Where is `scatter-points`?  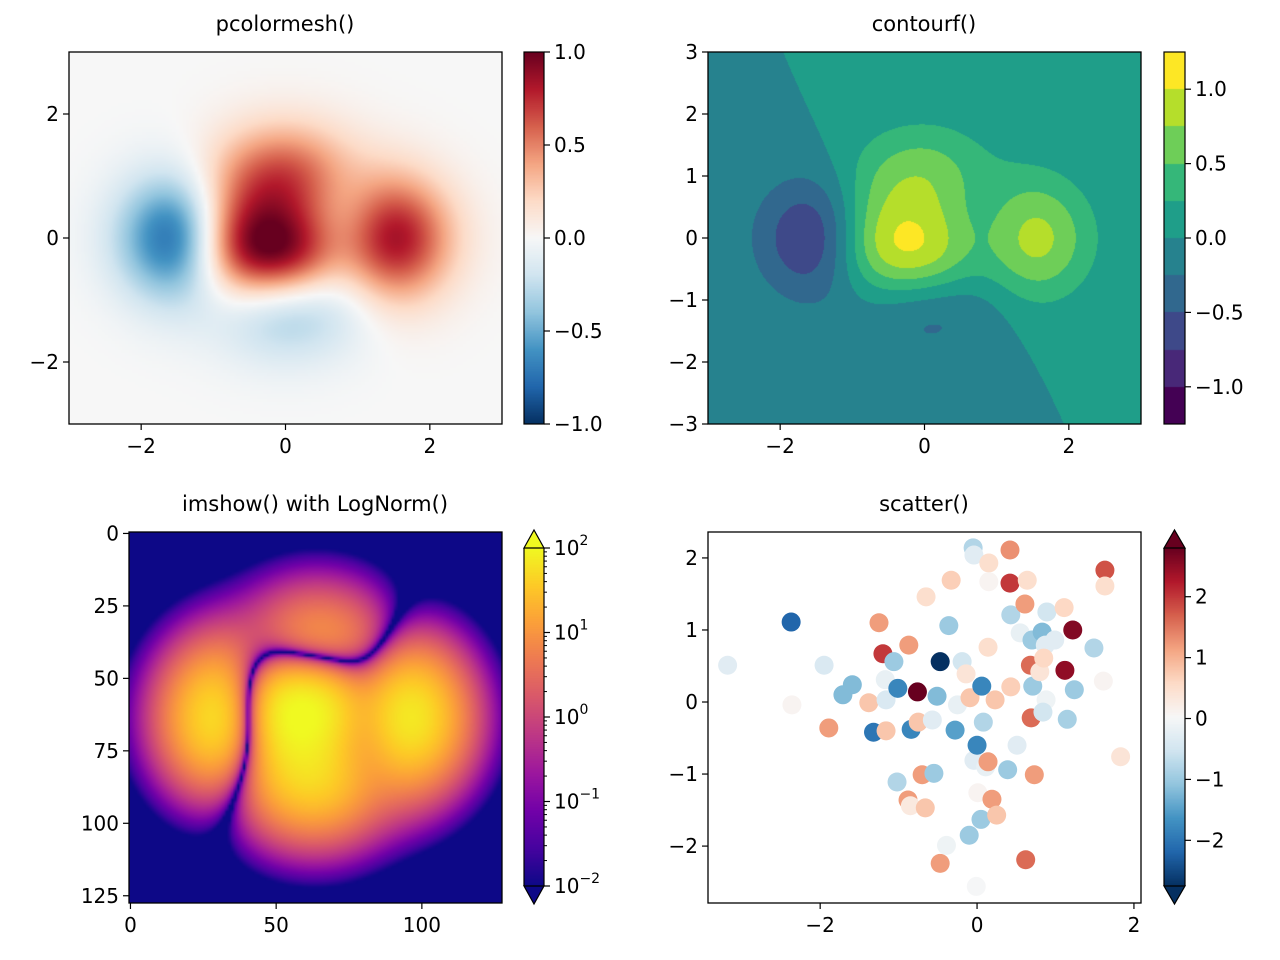 scatter-points is located at coordinates (924, 717).